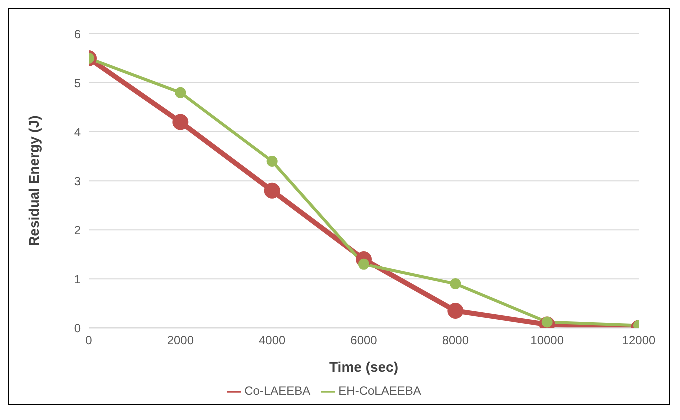  Describe the element at coordinates (78, 328) in the screenshot. I see `y-tick-label: 0` at that location.